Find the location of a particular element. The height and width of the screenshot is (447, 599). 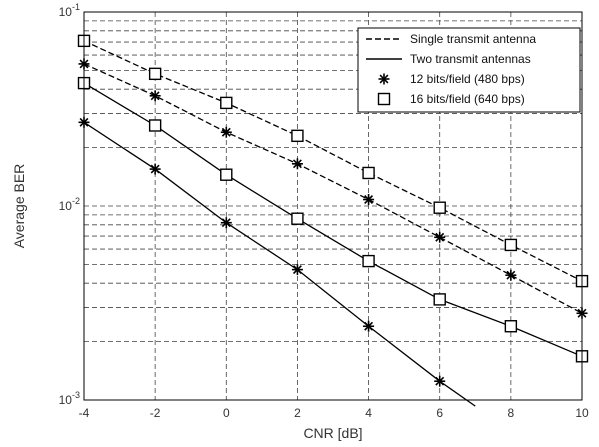

x-tick-label: 2 is located at coordinates (297, 413).